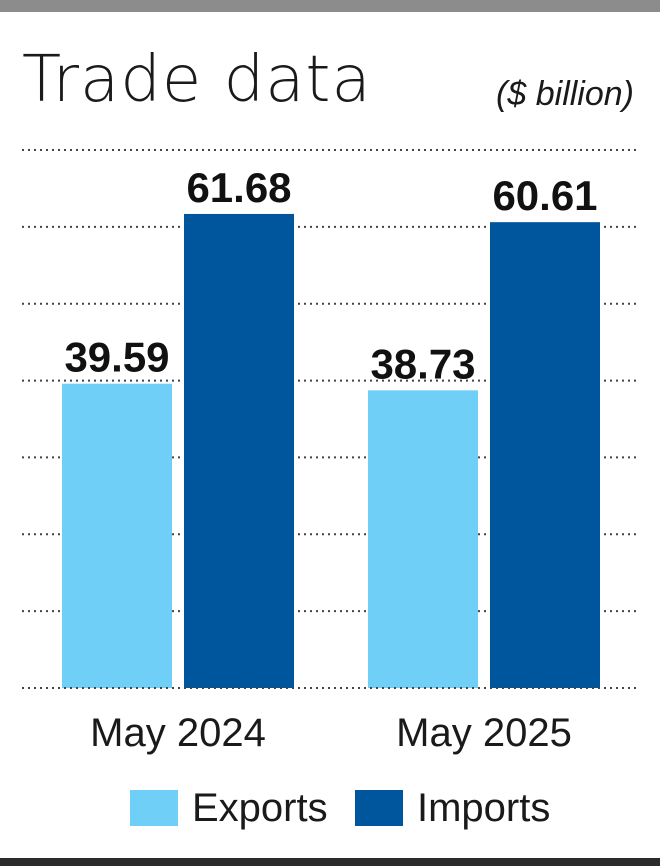 This screenshot has height=866, width=660. Describe the element at coordinates (178, 733) in the screenshot. I see `x-tick-label: May 2024` at that location.